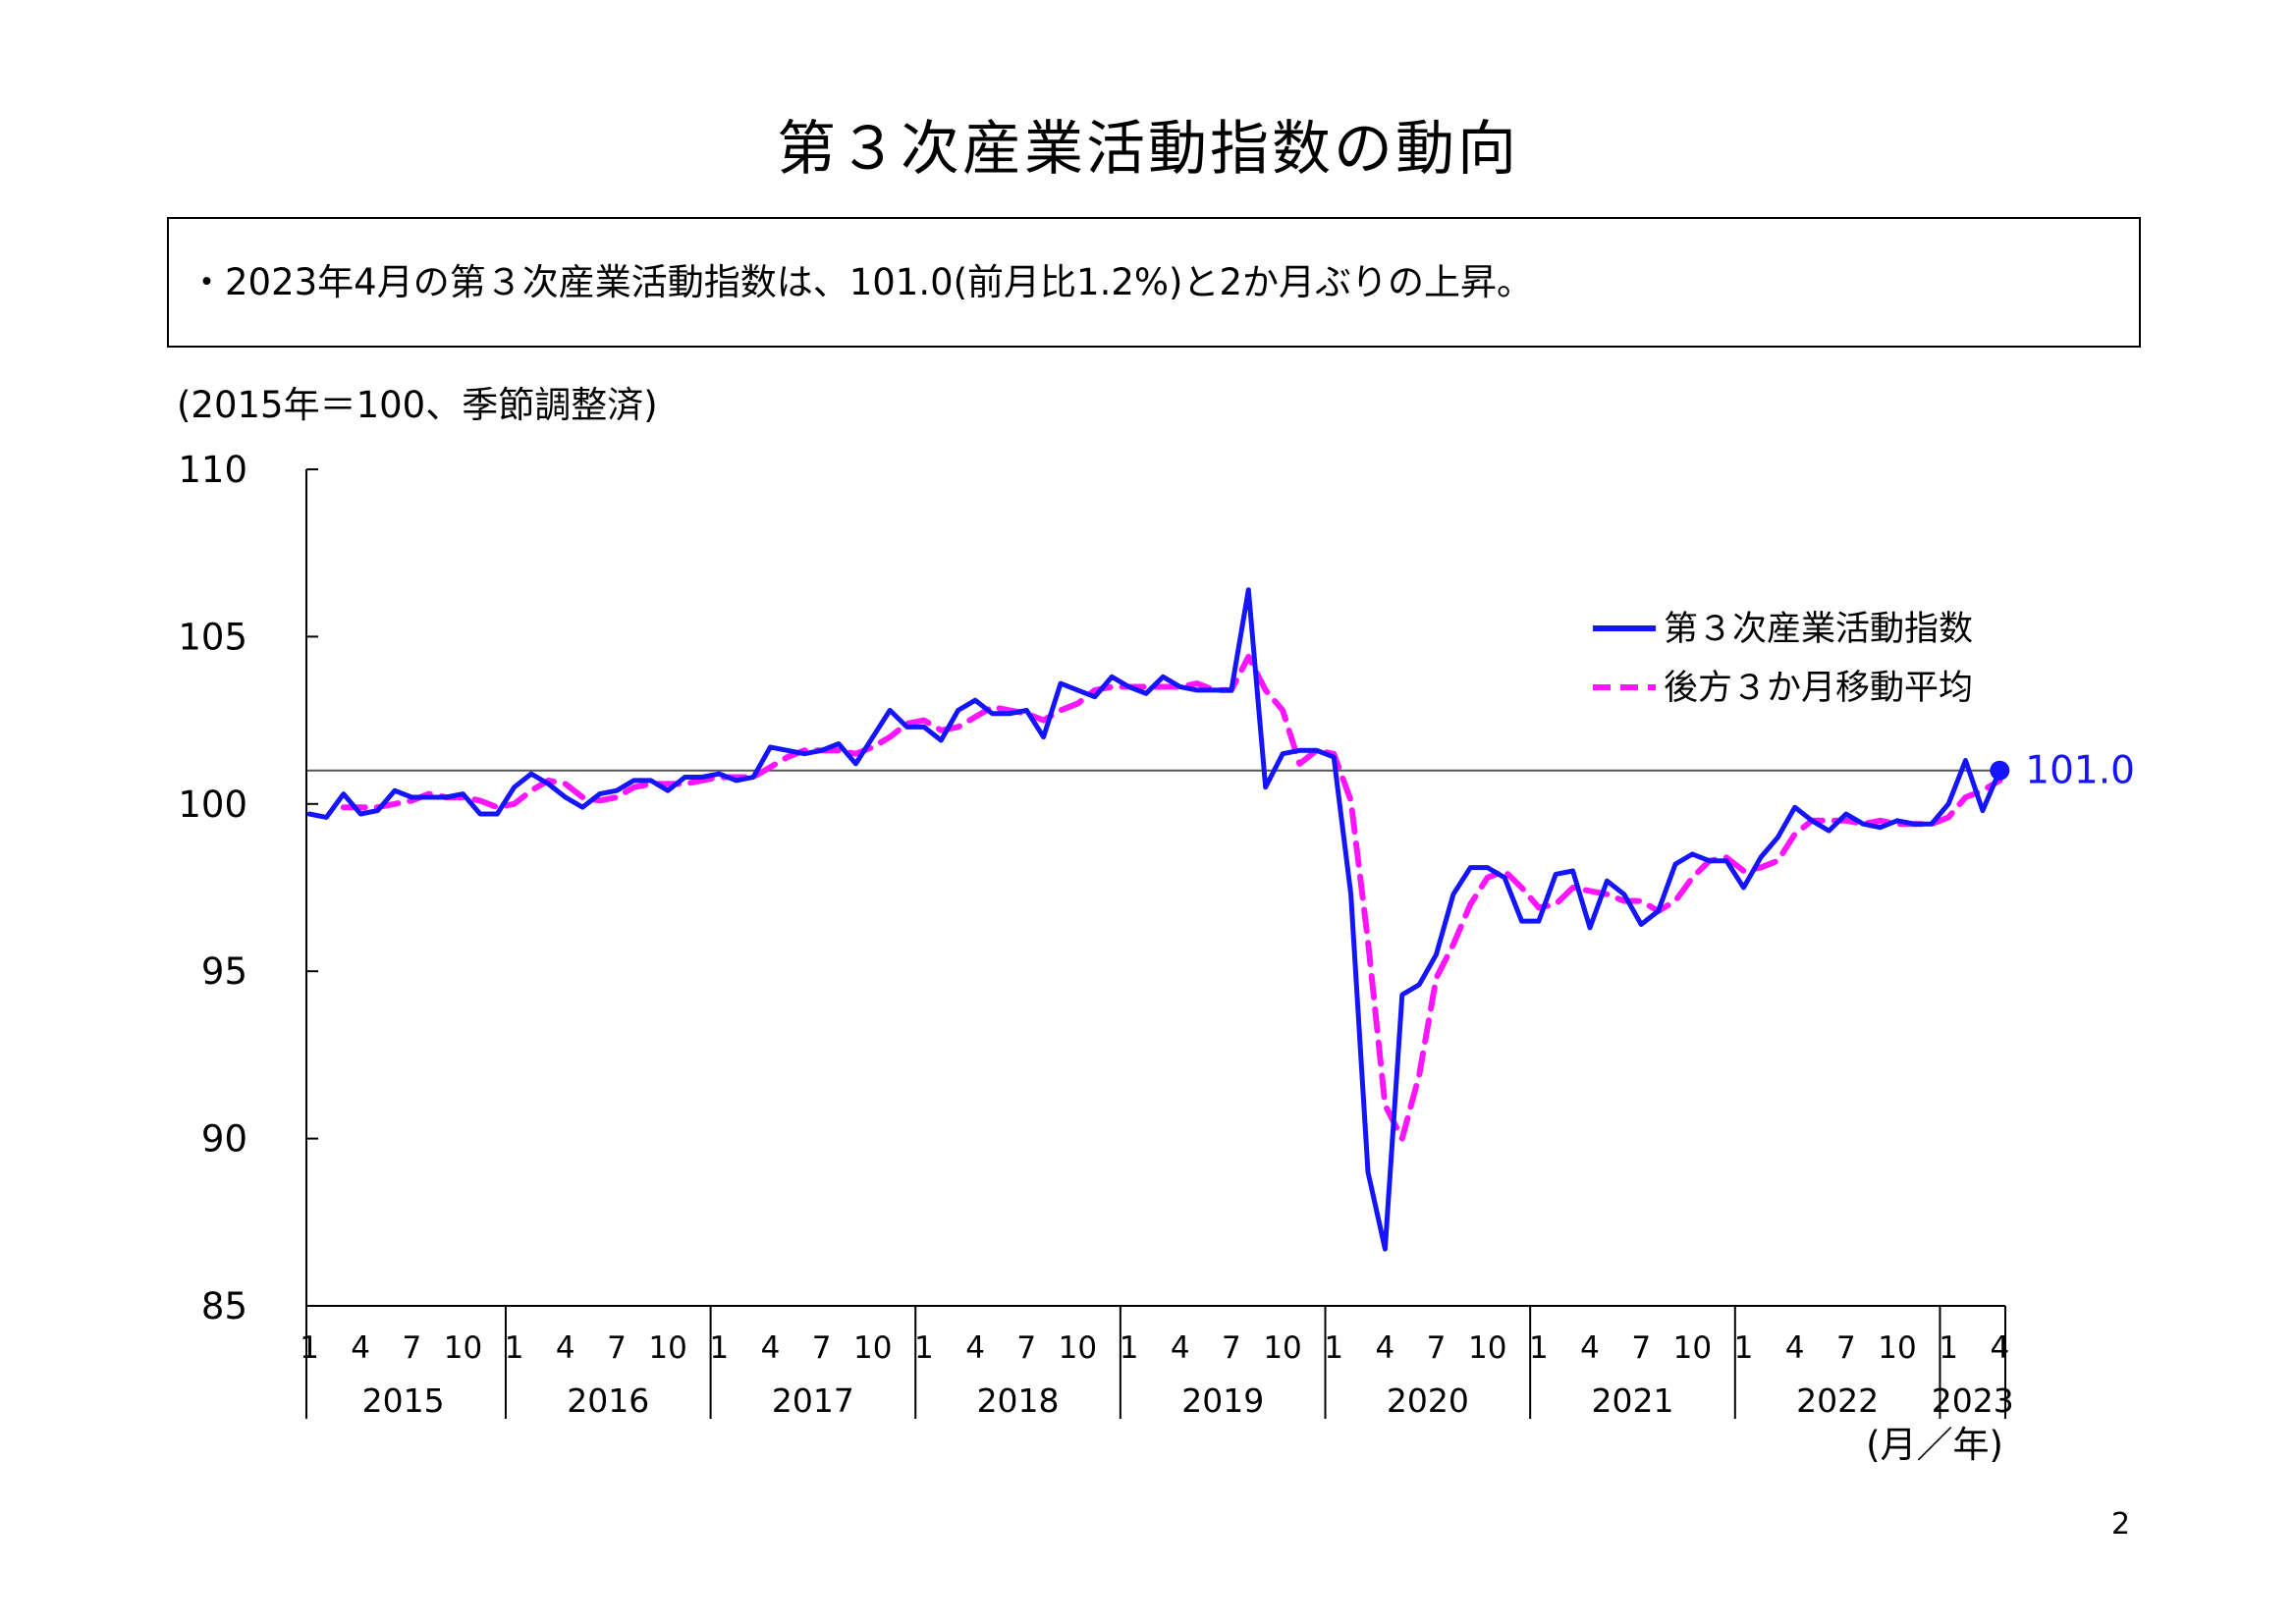 The width and height of the screenshot is (2296, 1624). I want to click on x-year-label: 2023, so click(1973, 1400).